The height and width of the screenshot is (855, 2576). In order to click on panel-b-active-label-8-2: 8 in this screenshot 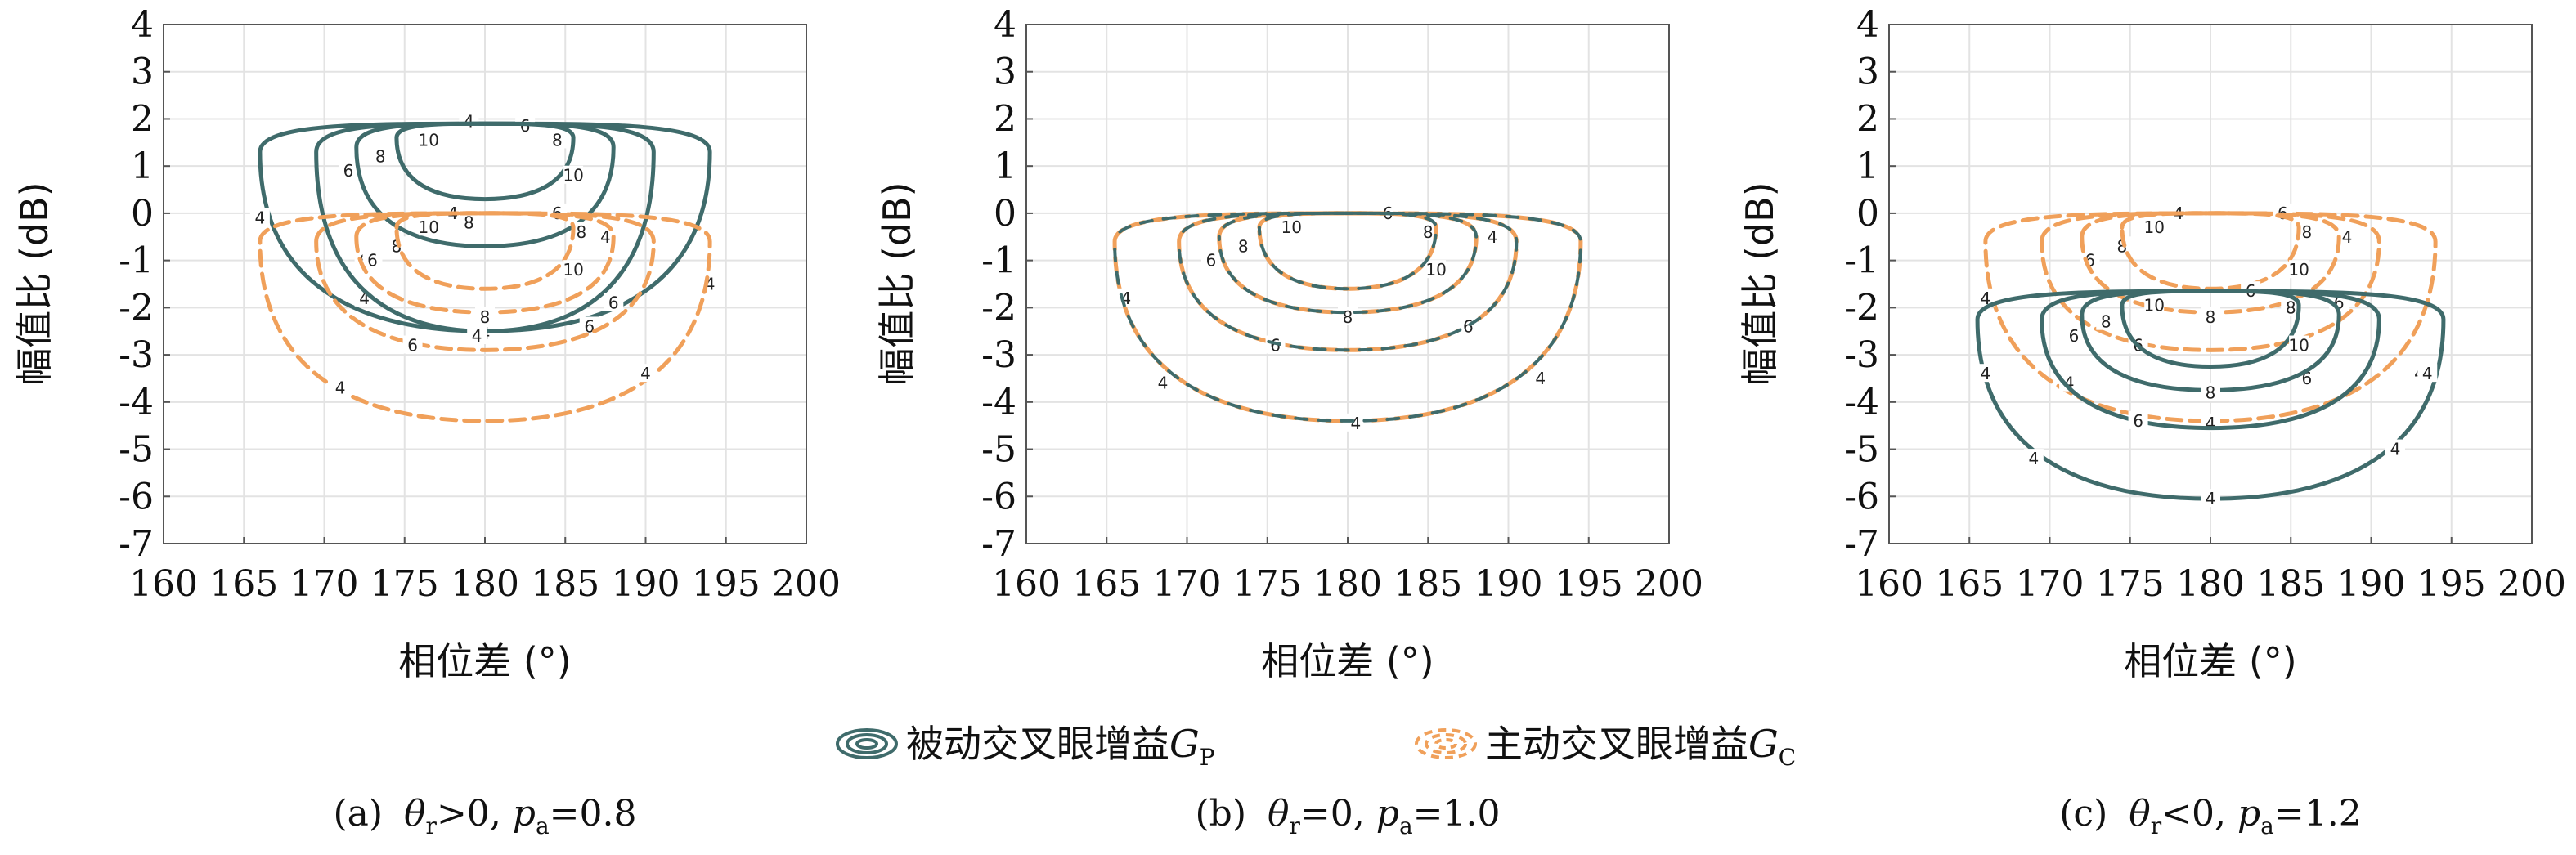, I will do `click(1348, 317)`.